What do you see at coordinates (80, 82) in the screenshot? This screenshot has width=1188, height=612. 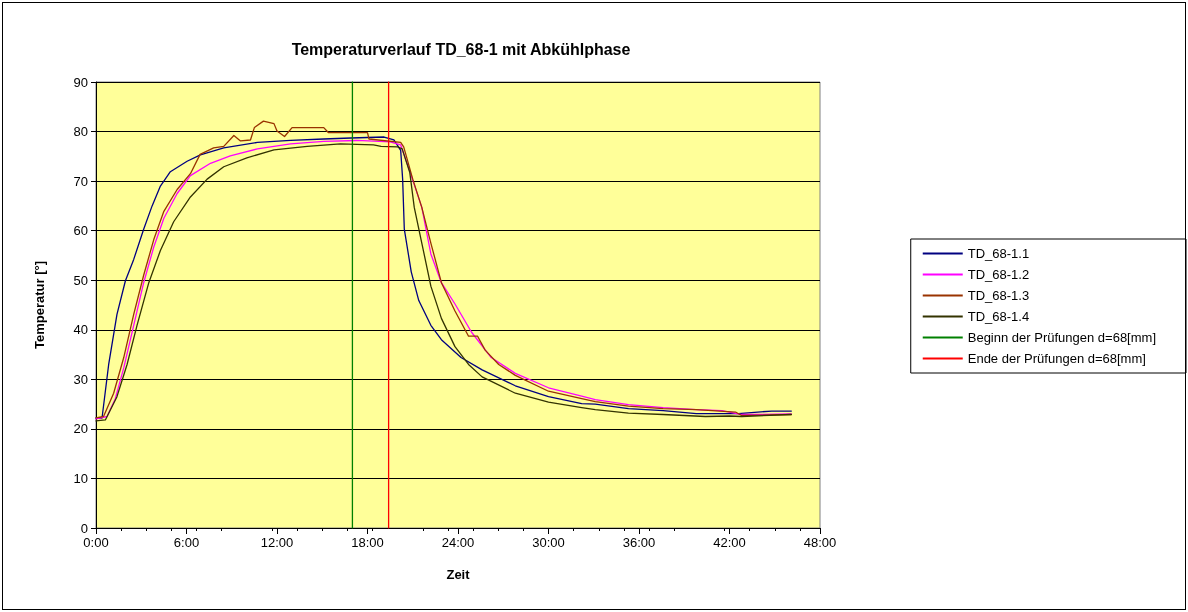 I see `y-tick-label: 90` at bounding box center [80, 82].